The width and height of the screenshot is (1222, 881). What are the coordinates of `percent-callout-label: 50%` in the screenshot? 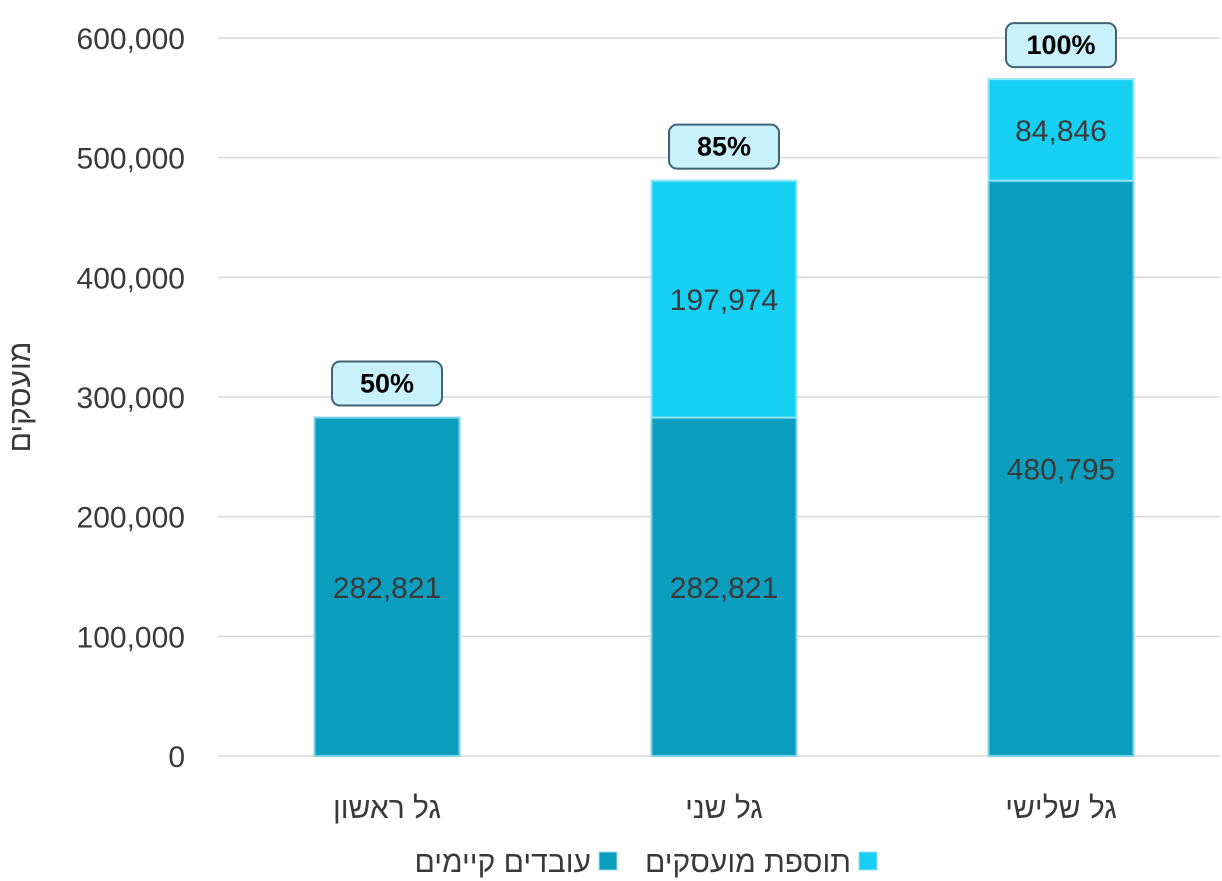 It's located at (387, 384).